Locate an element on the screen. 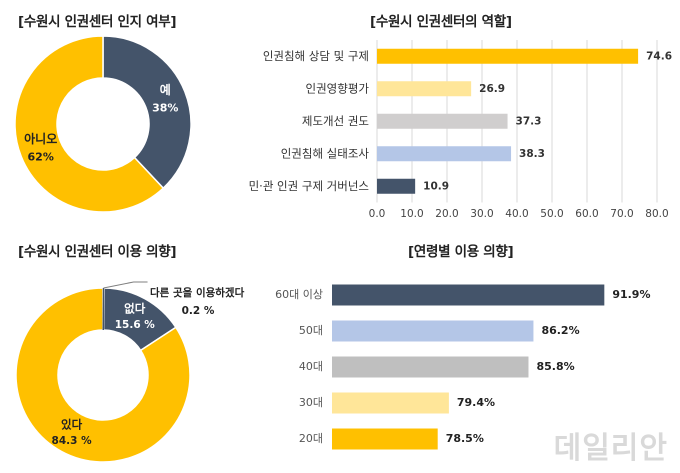  chart2-tick-label: 60.0 is located at coordinates (586, 214).